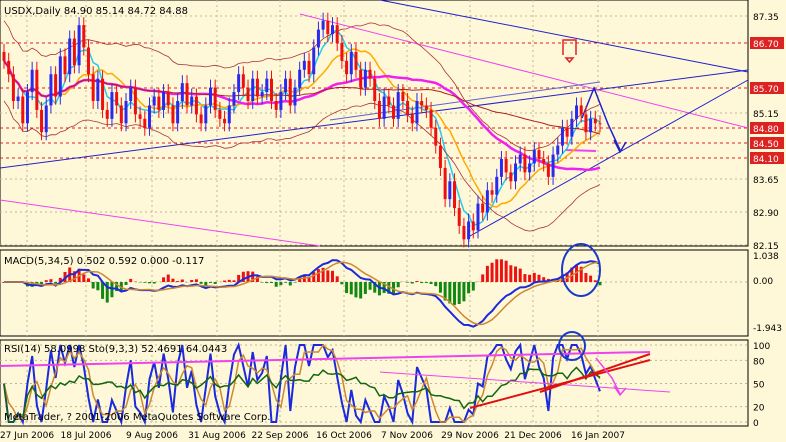 The image size is (786, 442). What do you see at coordinates (572, 346) in the screenshot?
I see `rsi-highlight-circle` at bounding box center [572, 346].